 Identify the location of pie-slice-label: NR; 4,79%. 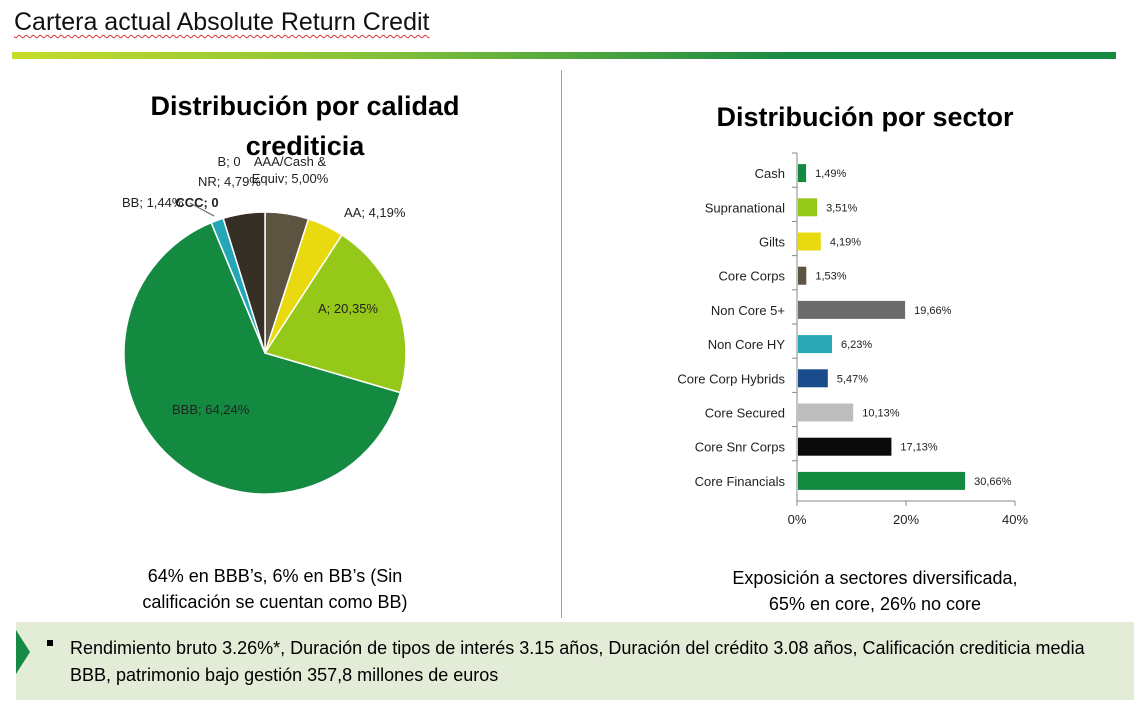
(229, 181).